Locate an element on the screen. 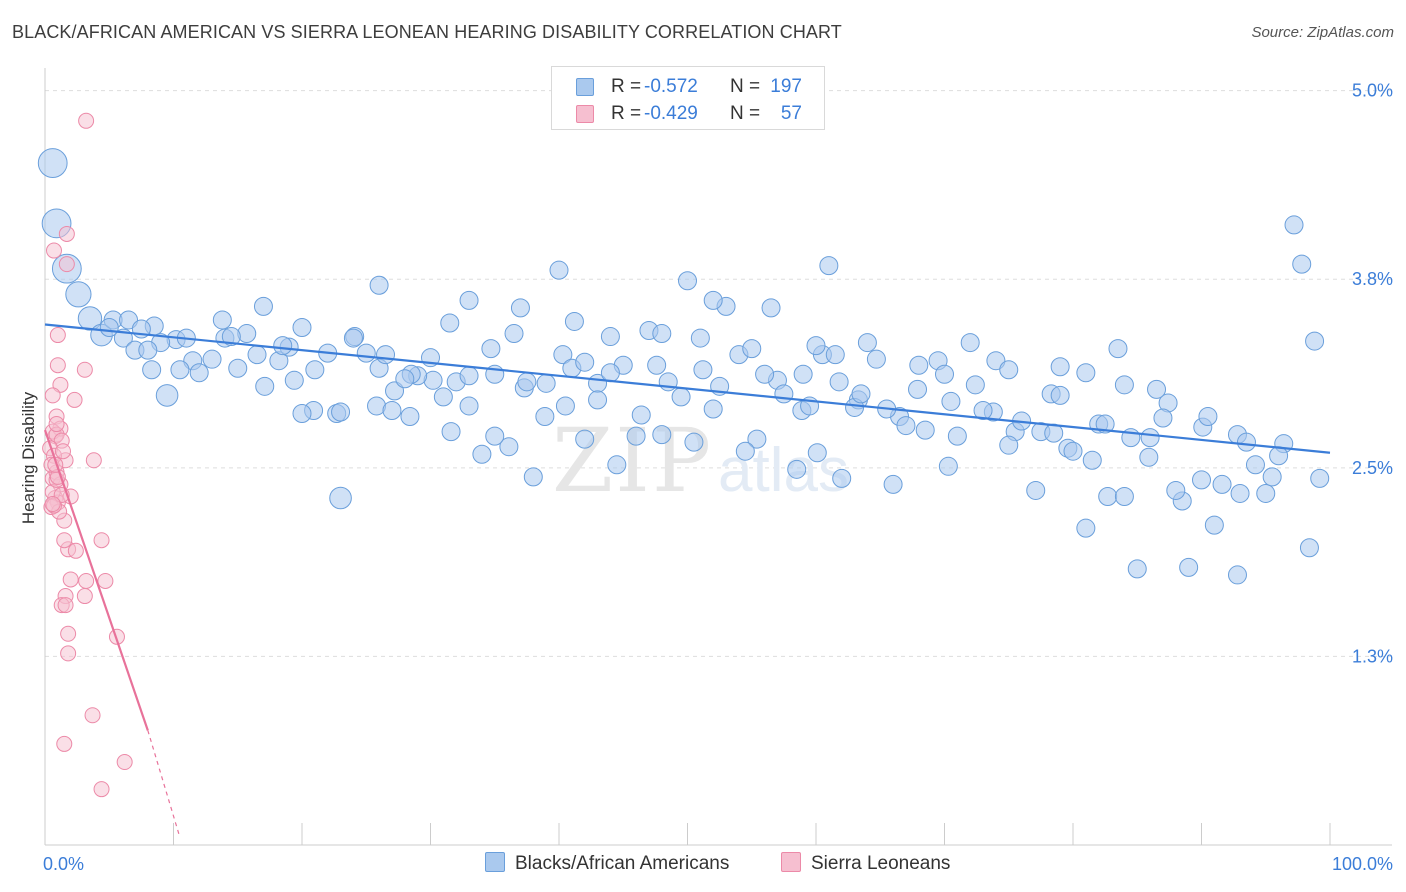  legend-swatch-blue is located at coordinates (585, 87).